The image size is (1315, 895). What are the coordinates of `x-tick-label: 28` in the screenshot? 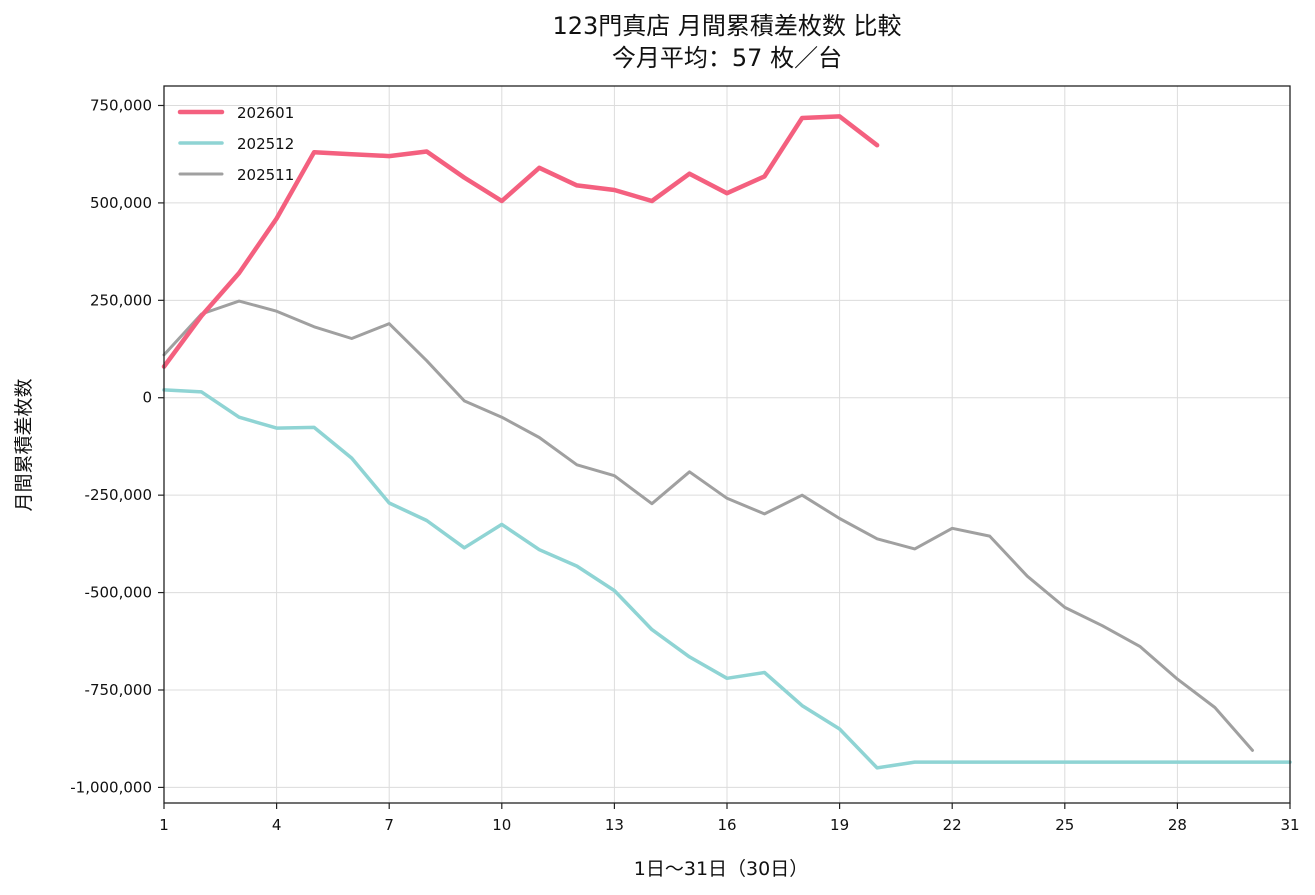 It's located at (1177, 825).